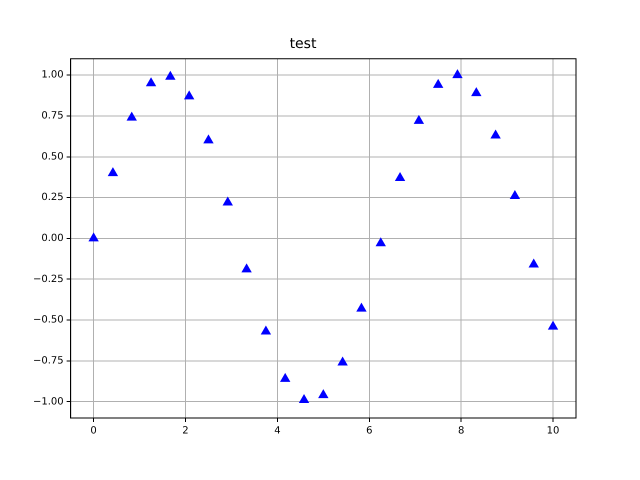 The width and height of the screenshot is (640, 480). I want to click on x-tick-label: 4, so click(277, 431).